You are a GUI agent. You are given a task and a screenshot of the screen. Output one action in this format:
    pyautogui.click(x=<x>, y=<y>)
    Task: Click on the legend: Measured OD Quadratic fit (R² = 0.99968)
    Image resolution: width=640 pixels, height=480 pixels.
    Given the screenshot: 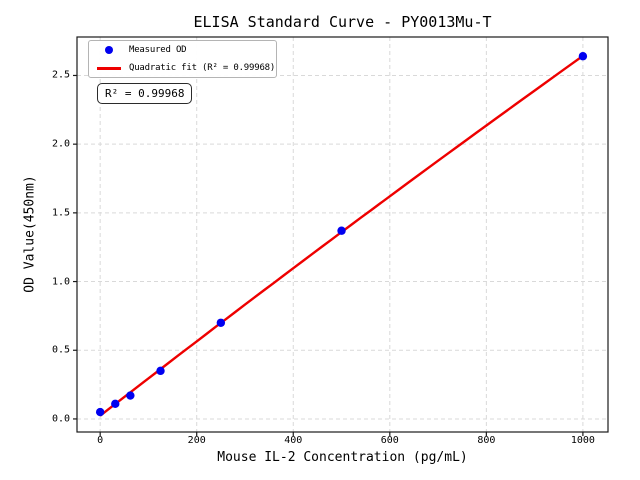 What is the action you would take?
    pyautogui.click(x=182, y=59)
    